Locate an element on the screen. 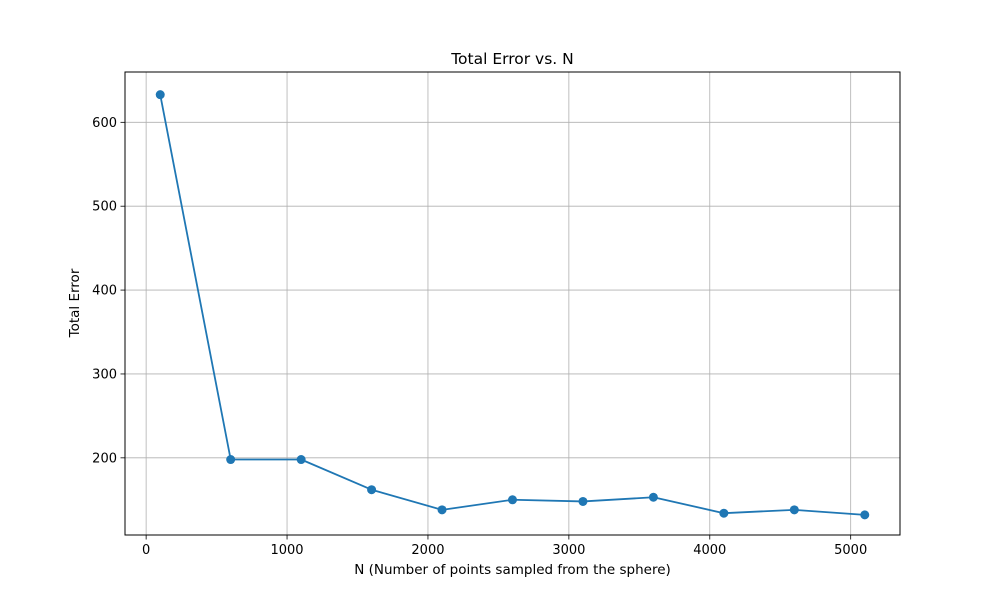 This screenshot has width=1000, height=600. y-tick-label: 200 is located at coordinates (104, 458).